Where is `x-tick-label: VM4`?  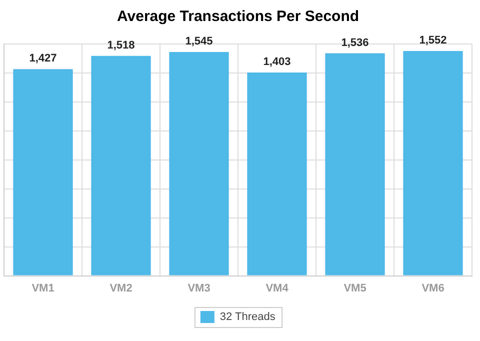
x-tick-label: VM4 is located at coordinates (278, 288).